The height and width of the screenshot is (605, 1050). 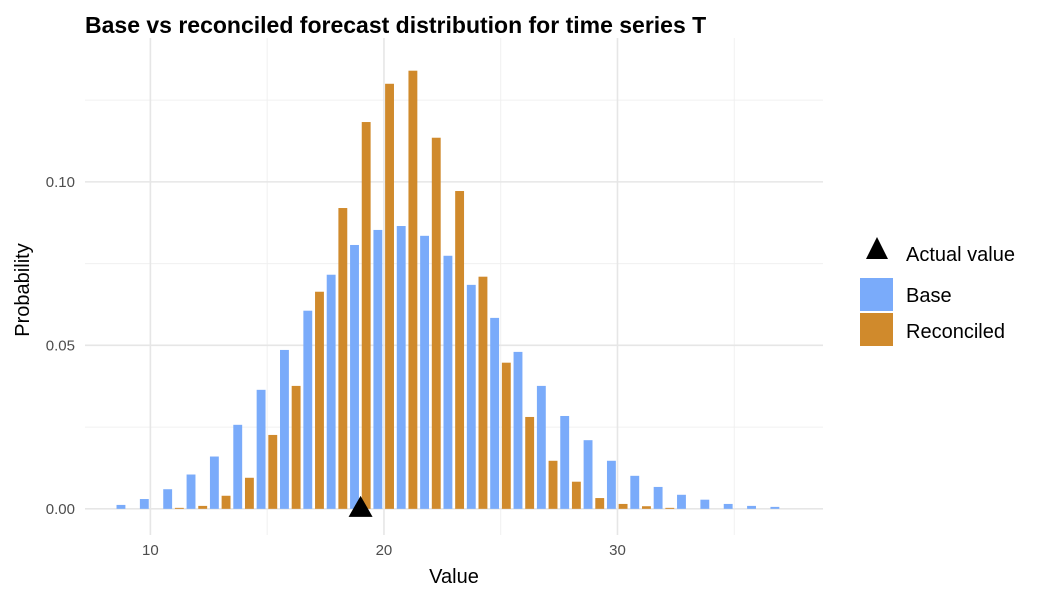 What do you see at coordinates (384, 550) in the screenshot?
I see `x-tick-label: 20` at bounding box center [384, 550].